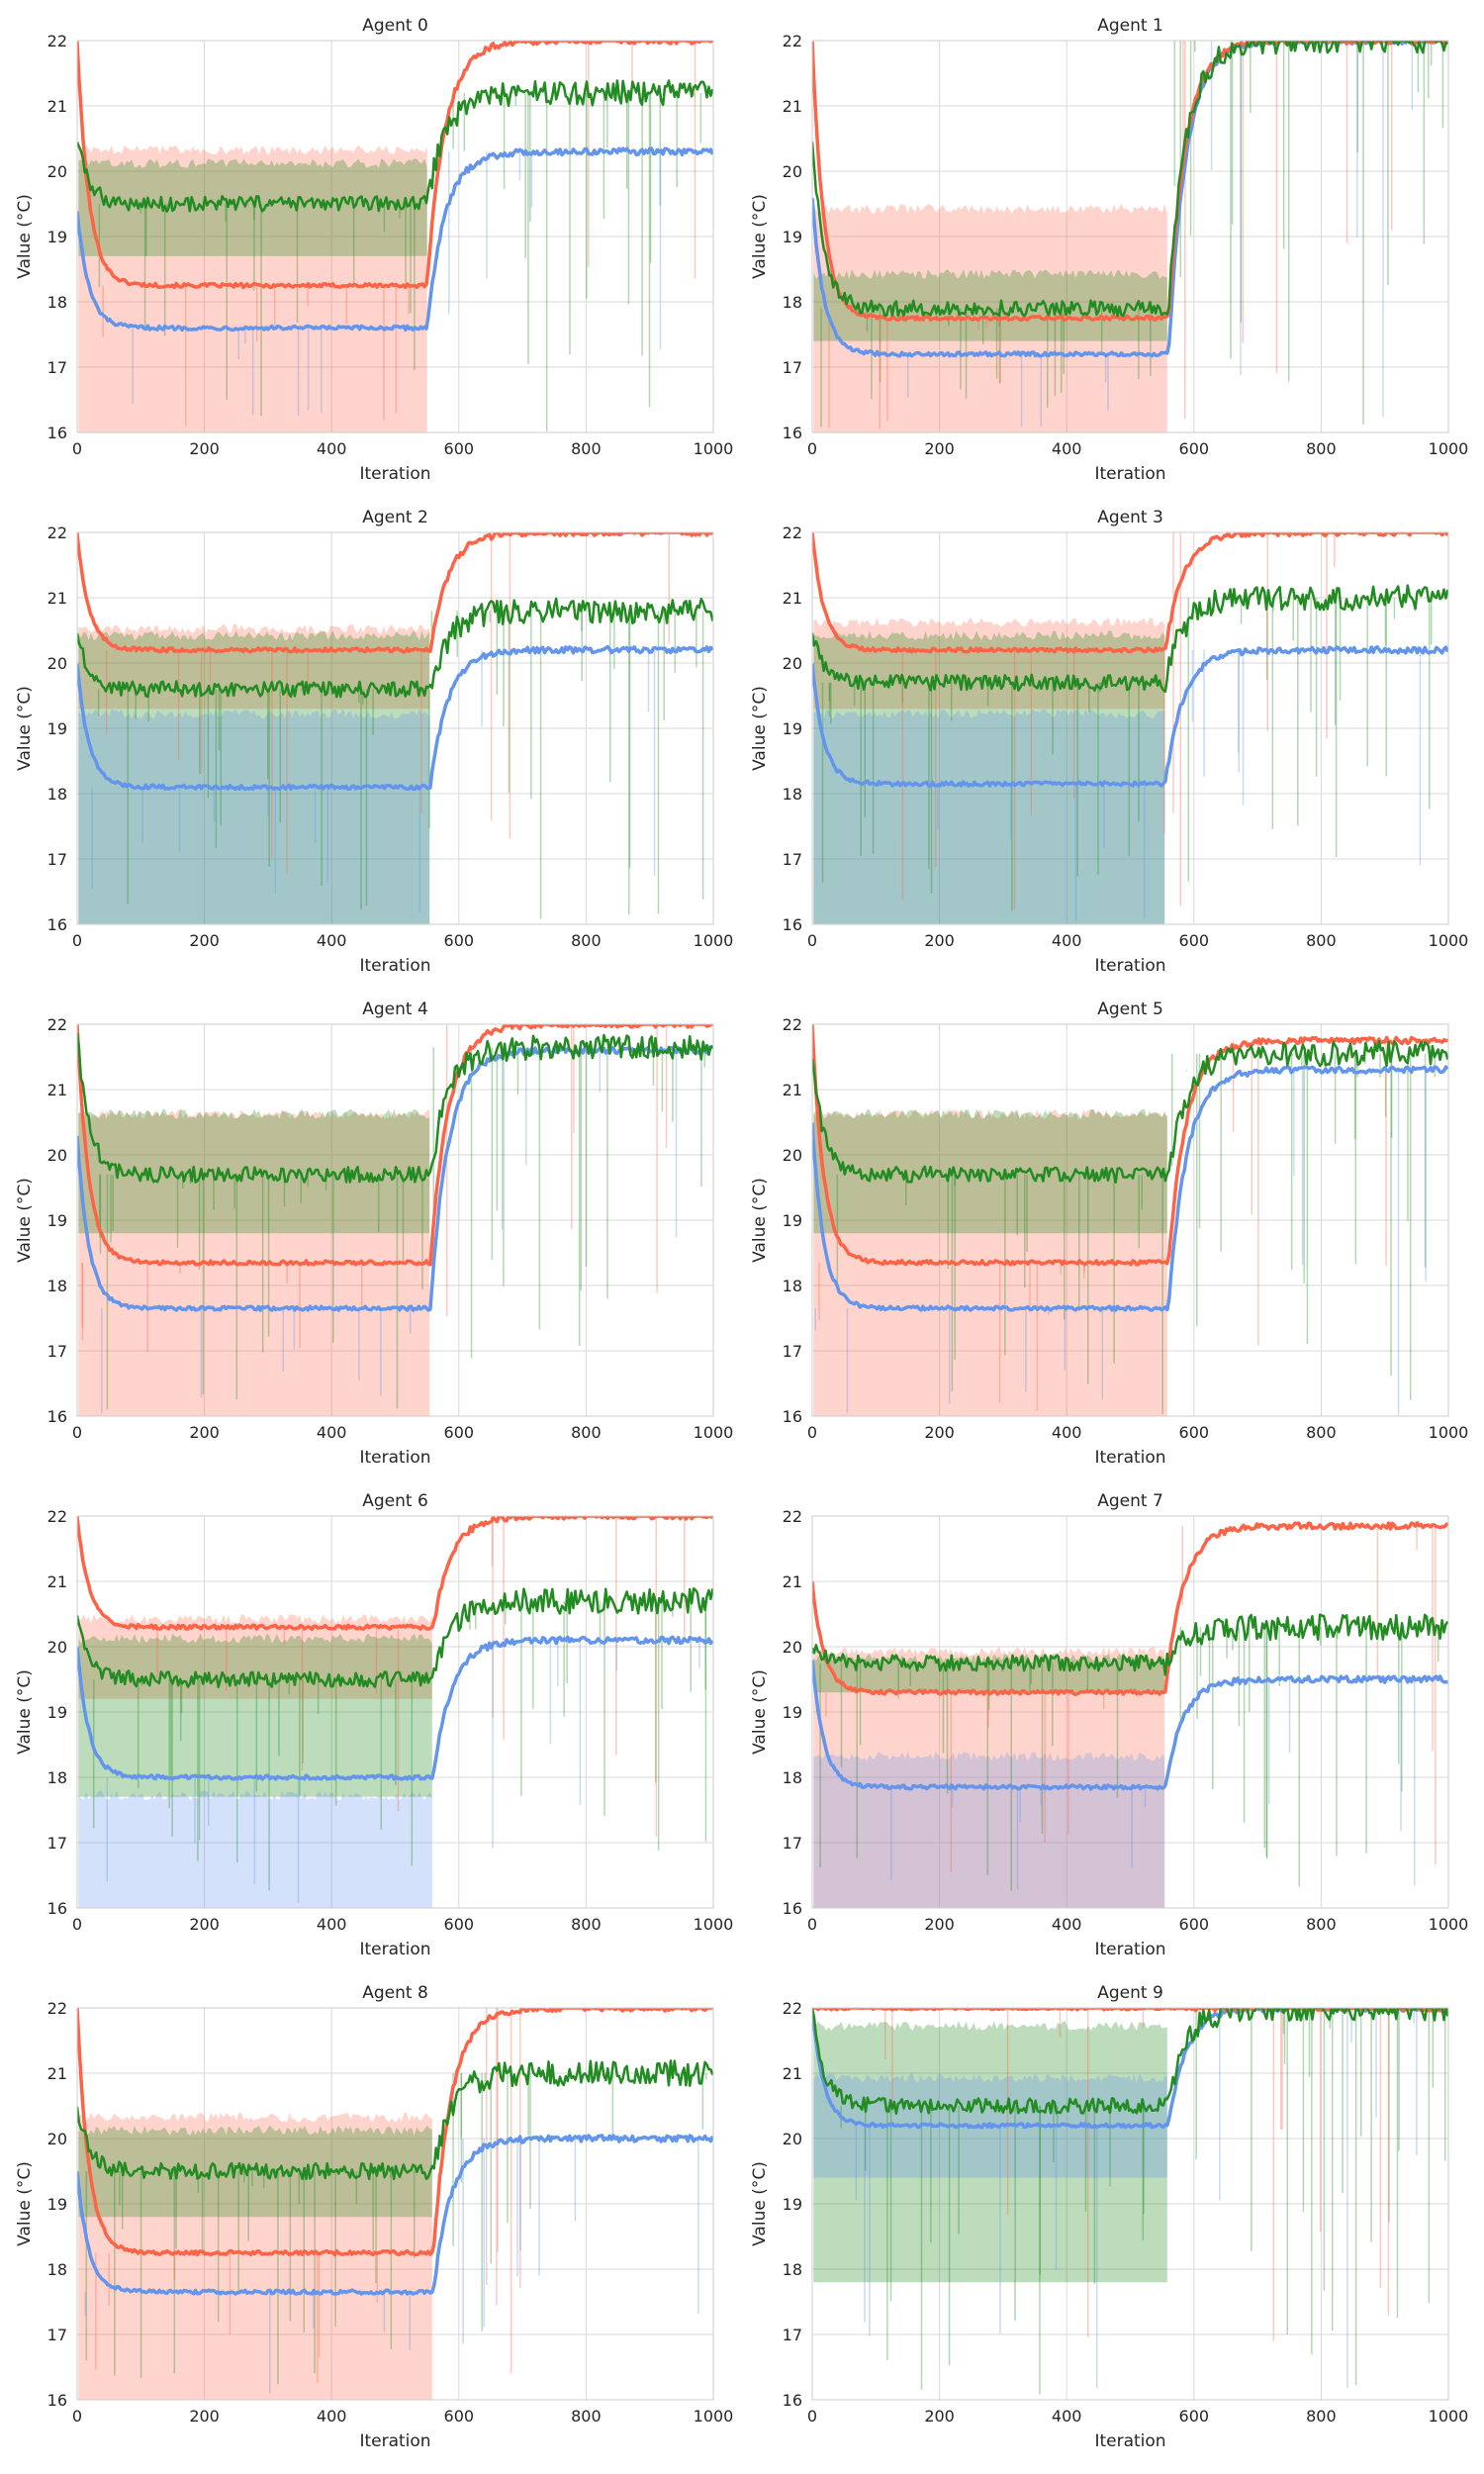 This screenshot has height=2474, width=1484. I want to click on red-band, so click(252, 288).